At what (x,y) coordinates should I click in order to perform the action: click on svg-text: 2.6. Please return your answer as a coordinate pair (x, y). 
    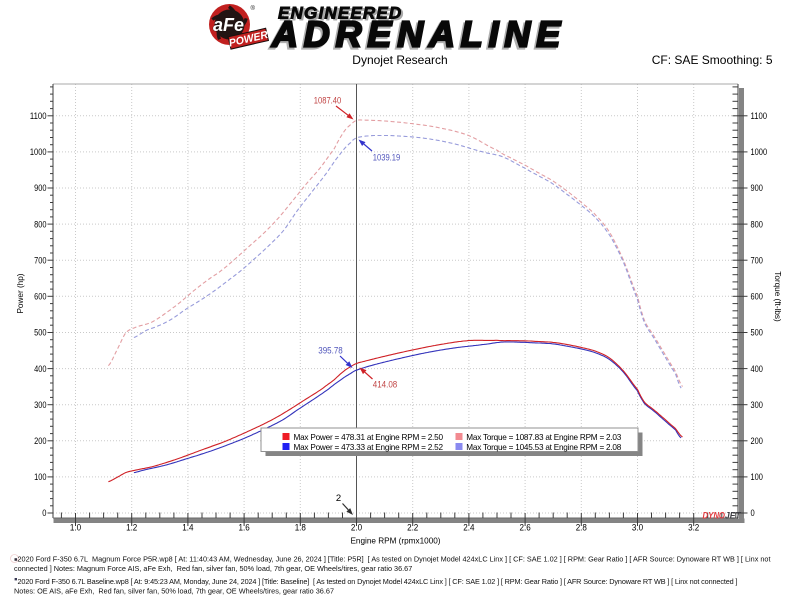
    Looking at the image, I should click on (525, 527).